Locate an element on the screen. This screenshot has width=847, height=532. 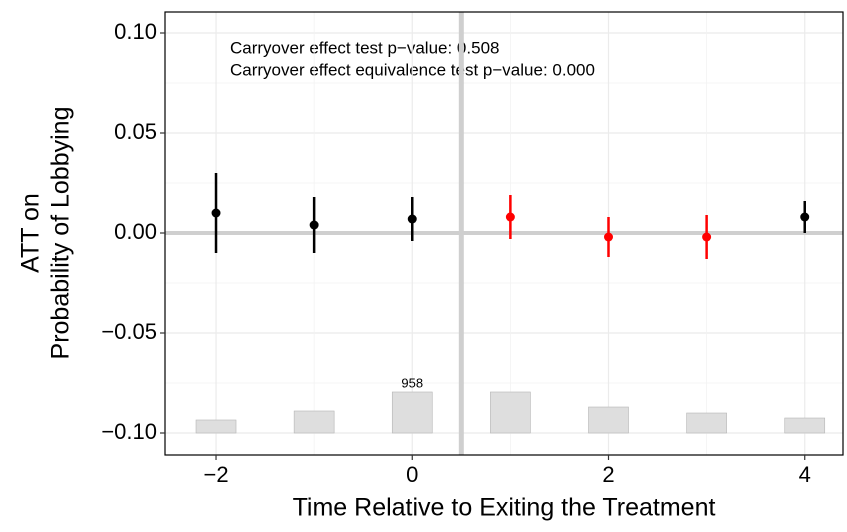
x-tick-label: 4 is located at coordinates (805, 474).